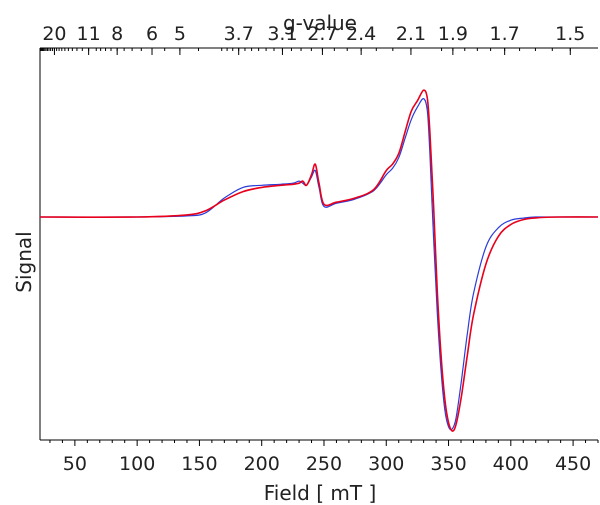 The width and height of the screenshot is (600, 505). I want to click on g-tick-label: 8, so click(117, 34).